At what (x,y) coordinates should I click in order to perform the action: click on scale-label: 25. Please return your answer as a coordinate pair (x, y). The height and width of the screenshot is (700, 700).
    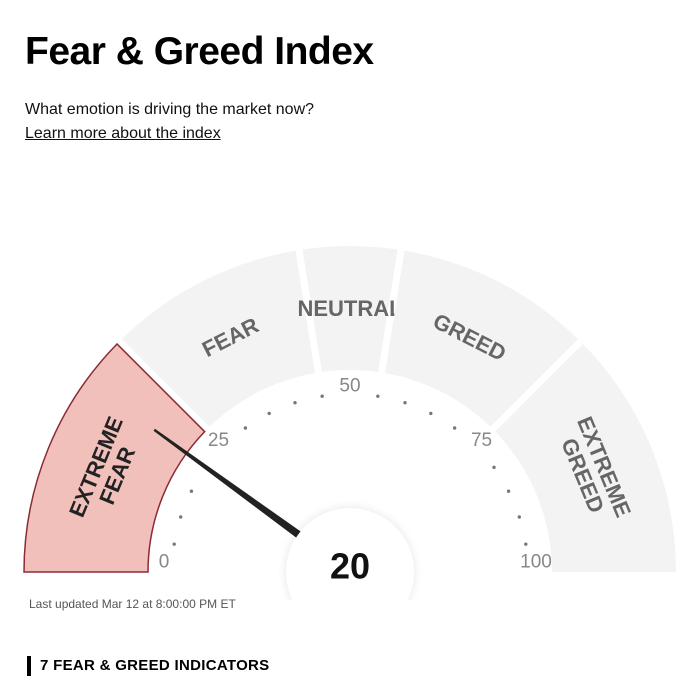
    Looking at the image, I should click on (218, 440).